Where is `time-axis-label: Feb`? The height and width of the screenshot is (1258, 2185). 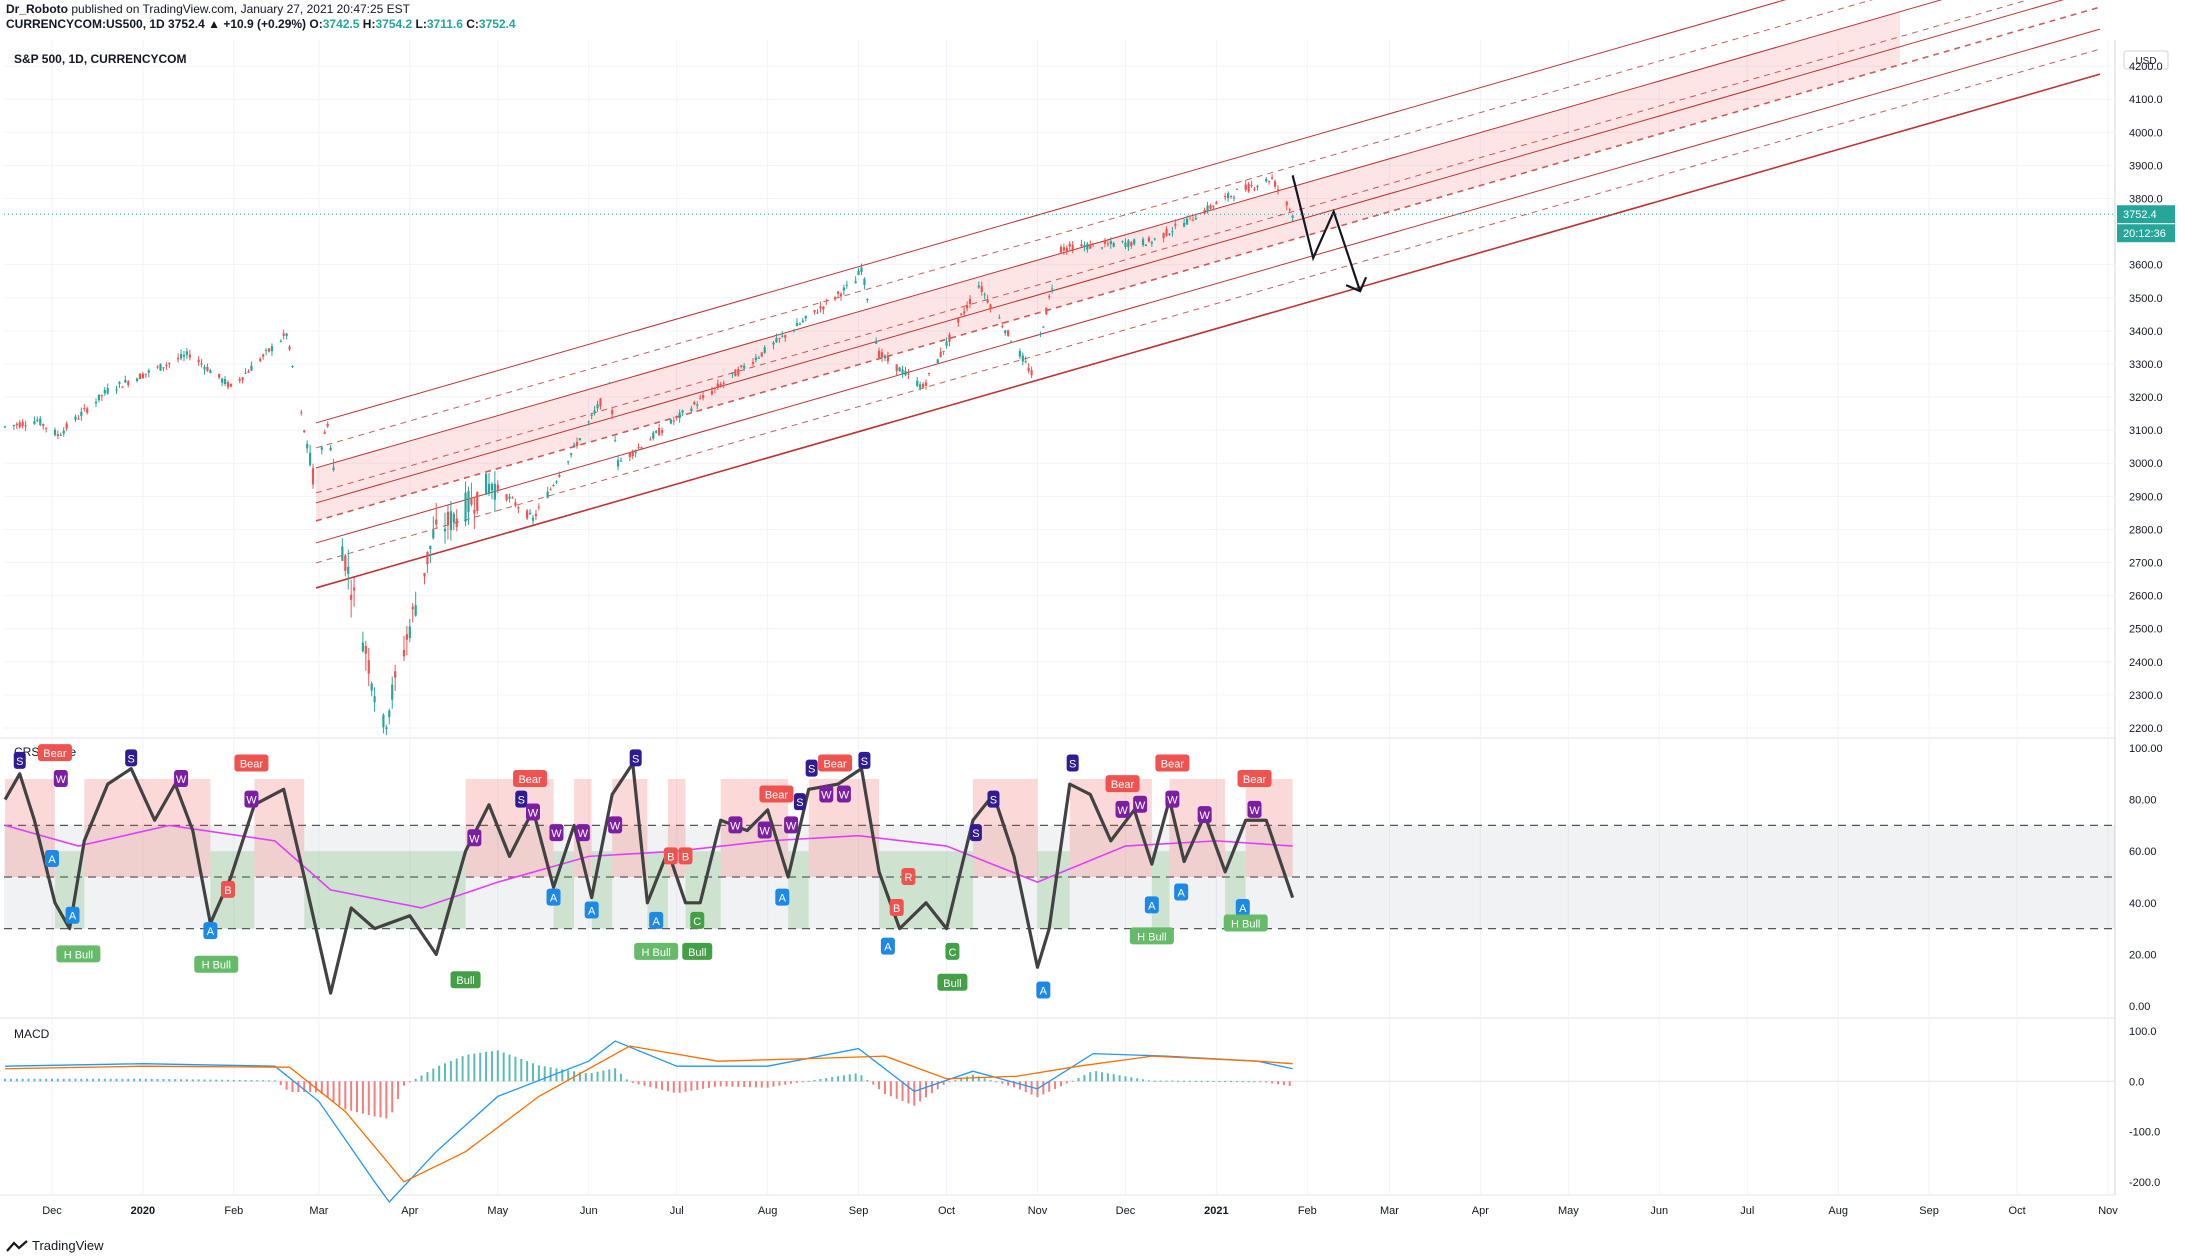
time-axis-label: Feb is located at coordinates (233, 1211).